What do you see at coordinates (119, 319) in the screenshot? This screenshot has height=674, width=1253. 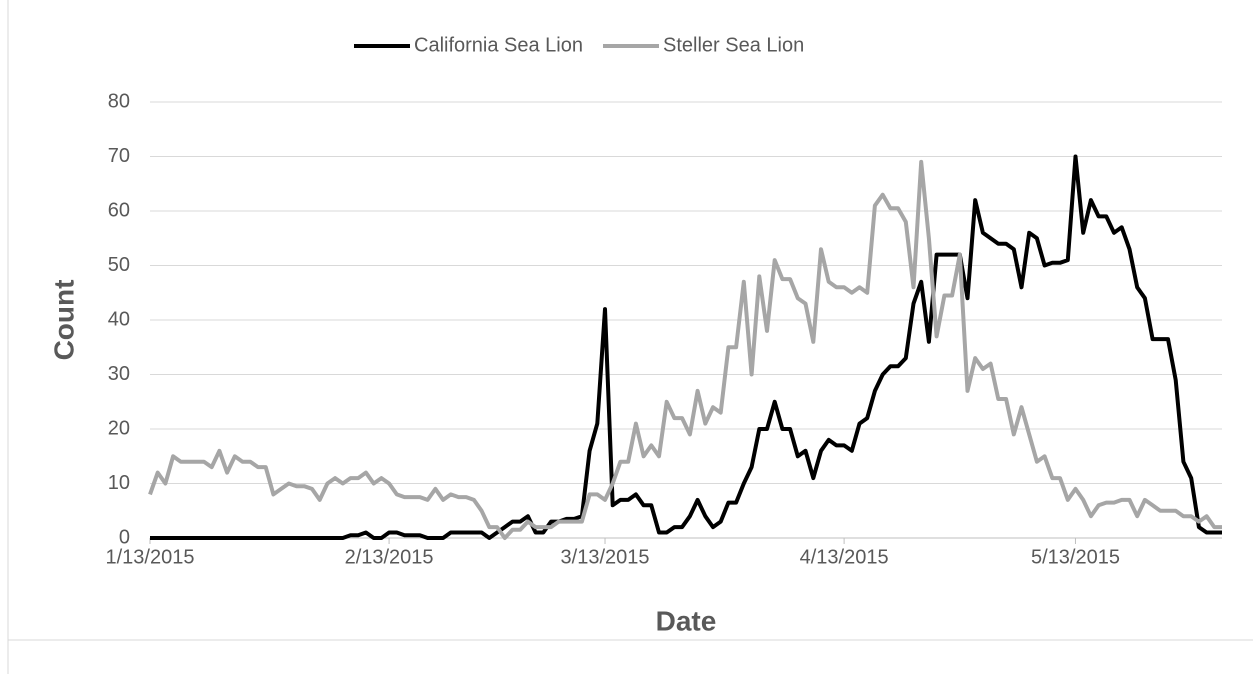 I see `y-tick-label: 40` at bounding box center [119, 319].